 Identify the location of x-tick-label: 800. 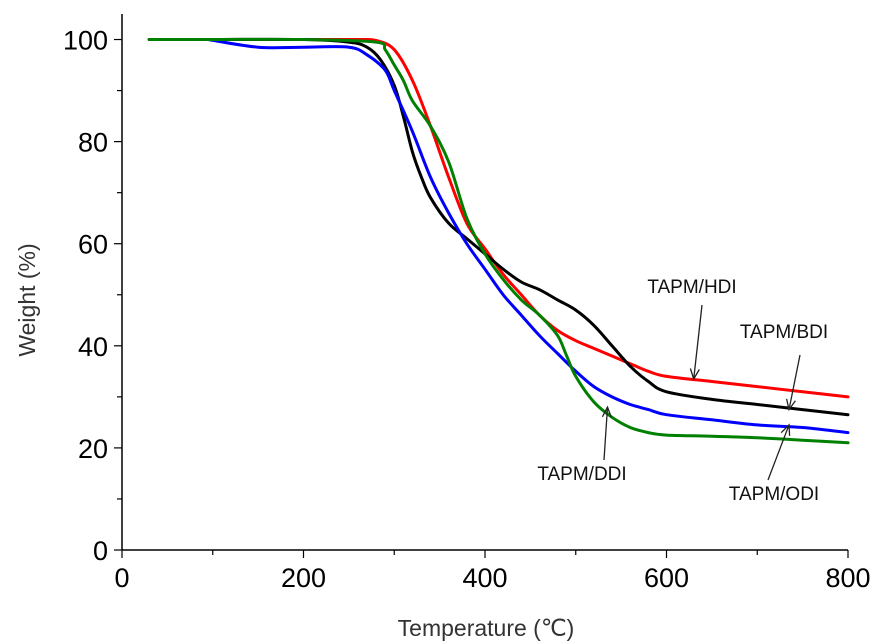
(847, 578).